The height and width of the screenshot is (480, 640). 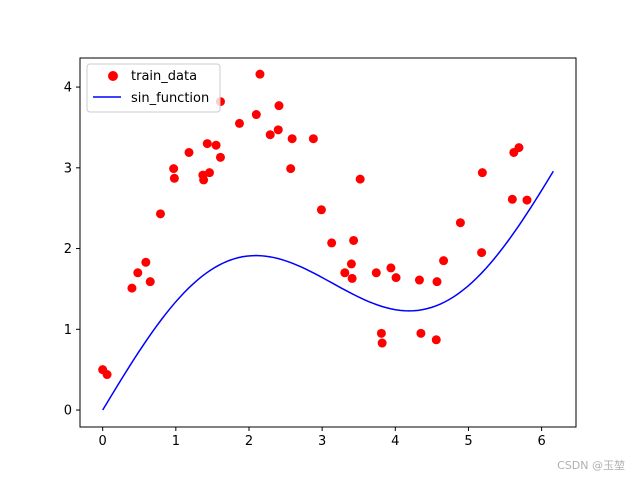 I want to click on legend-frame, so click(x=153, y=88).